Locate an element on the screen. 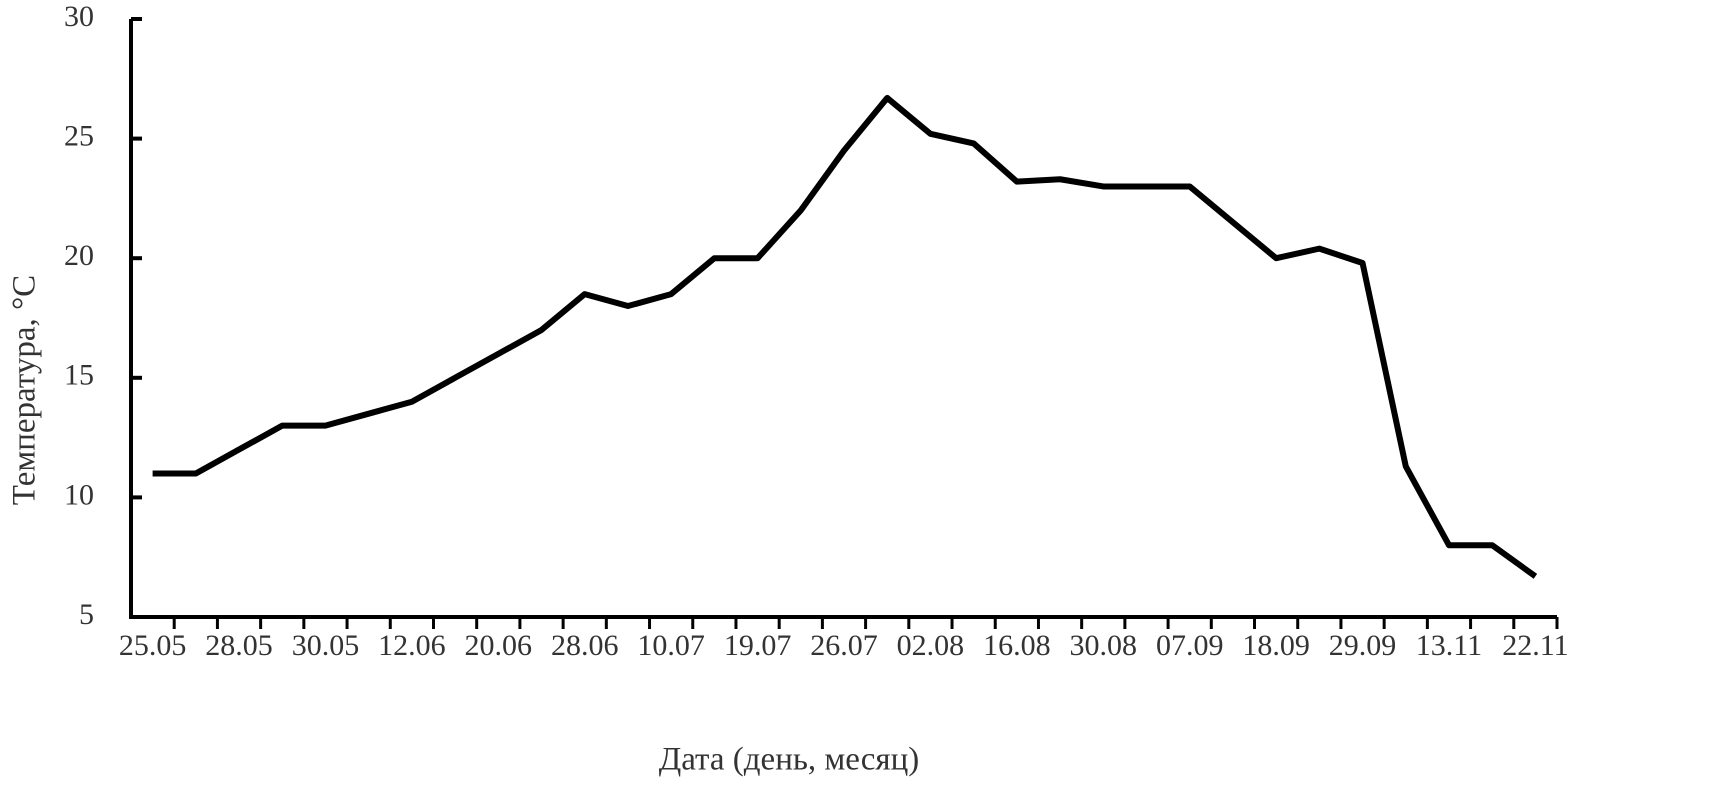 This screenshot has height=792, width=1709. x-tick-label: 07.09 is located at coordinates (1190, 645).